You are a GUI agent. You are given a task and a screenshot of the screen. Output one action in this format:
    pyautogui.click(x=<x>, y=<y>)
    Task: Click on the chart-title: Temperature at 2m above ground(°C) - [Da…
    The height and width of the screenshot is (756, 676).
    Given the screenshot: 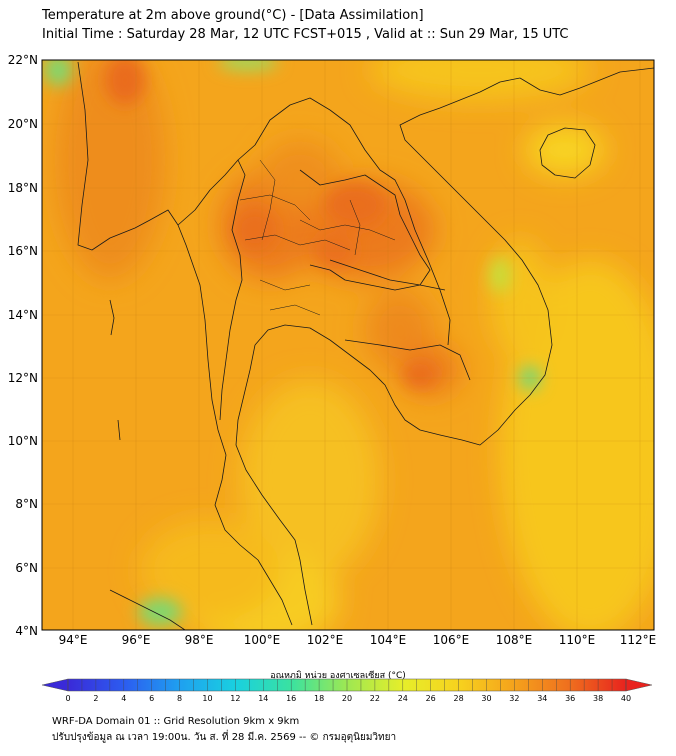 What is the action you would take?
    pyautogui.click(x=233, y=15)
    